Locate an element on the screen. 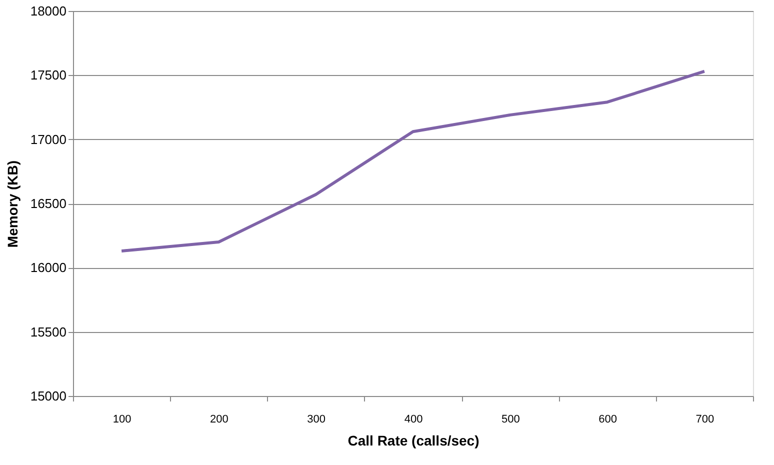  y-tick-label: 16500 is located at coordinates (48, 203).